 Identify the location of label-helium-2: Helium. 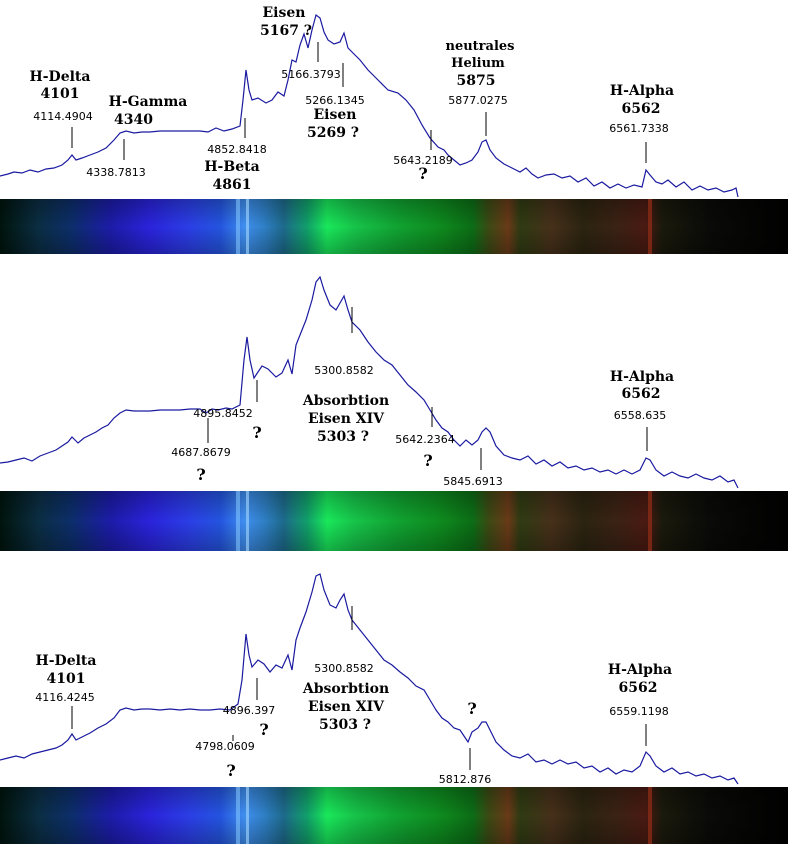
(478, 63).